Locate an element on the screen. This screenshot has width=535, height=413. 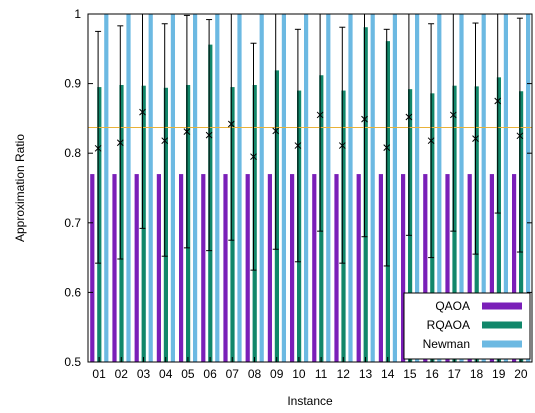
x-tick-label: 04 is located at coordinates (166, 374).